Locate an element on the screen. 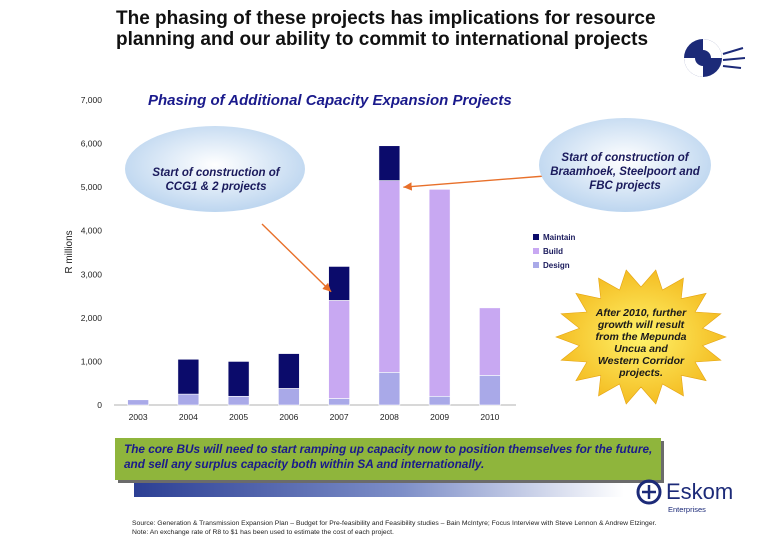 The width and height of the screenshot is (780, 540). annotation-arrow-2008 is located at coordinates (474, 183).